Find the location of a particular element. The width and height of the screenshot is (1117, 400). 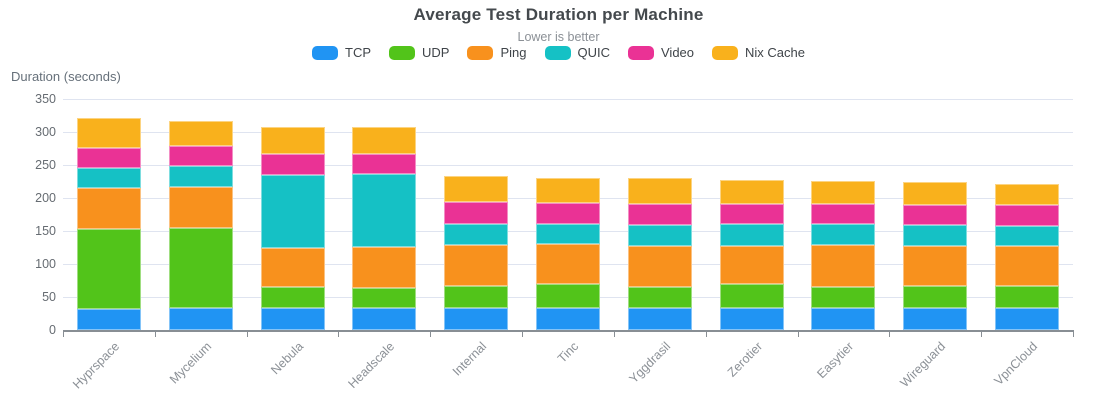

legend-swatch-udp is located at coordinates (402, 52).